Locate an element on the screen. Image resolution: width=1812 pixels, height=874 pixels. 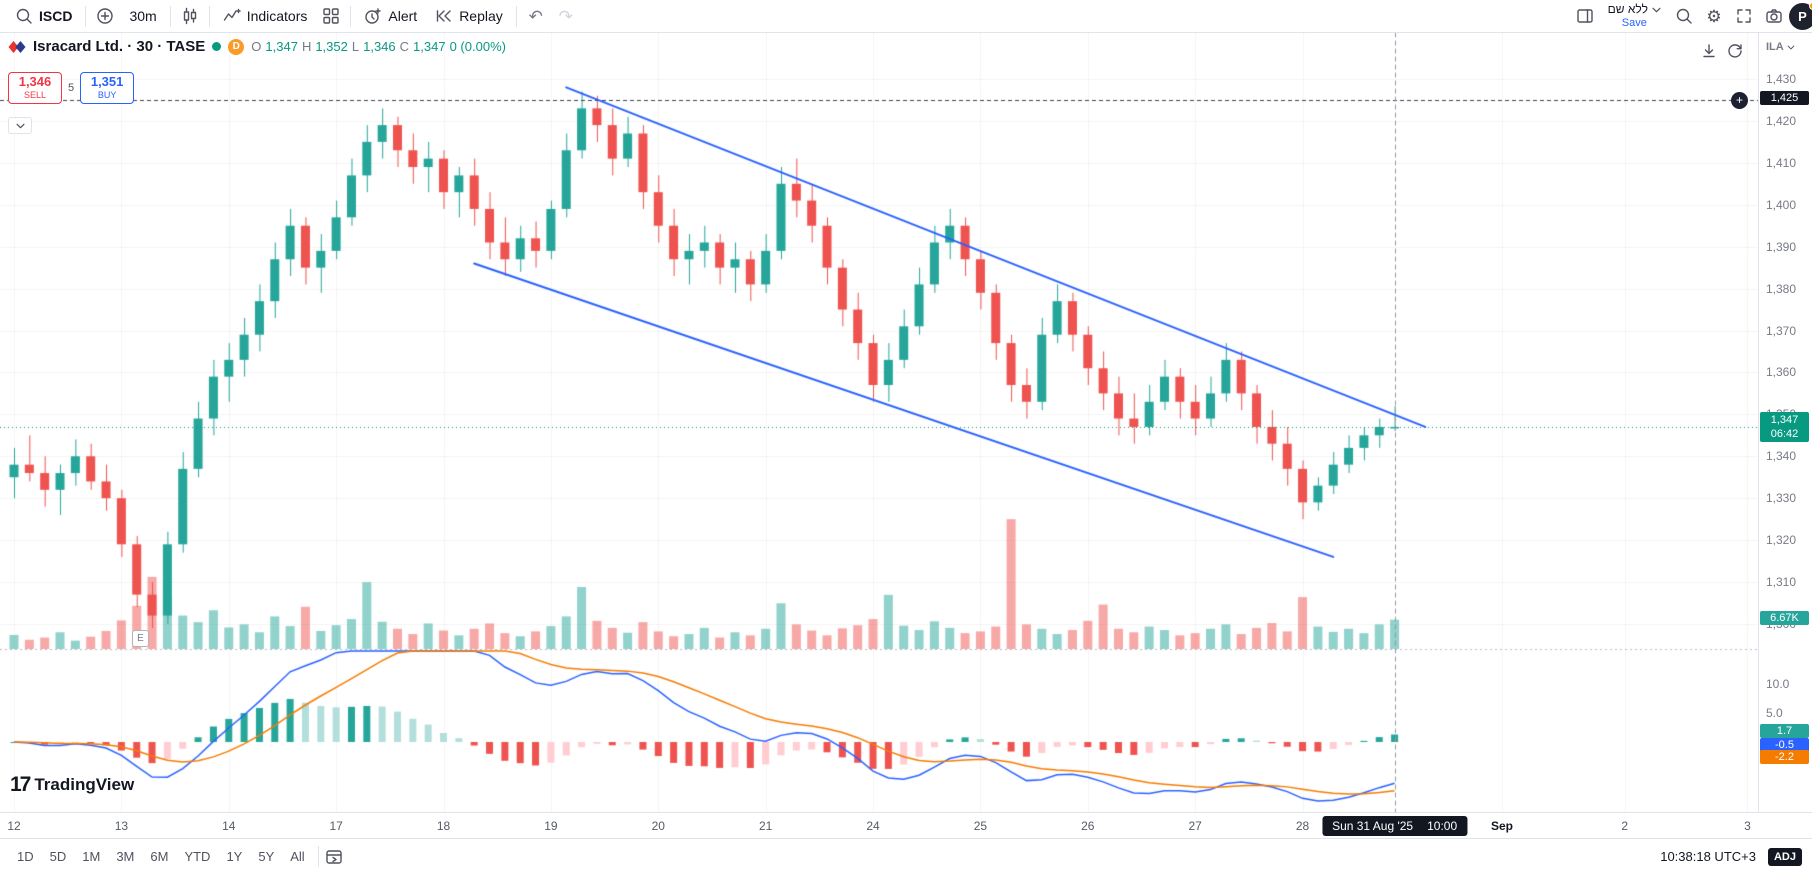
sell-price: 1,346 is located at coordinates (35, 81).